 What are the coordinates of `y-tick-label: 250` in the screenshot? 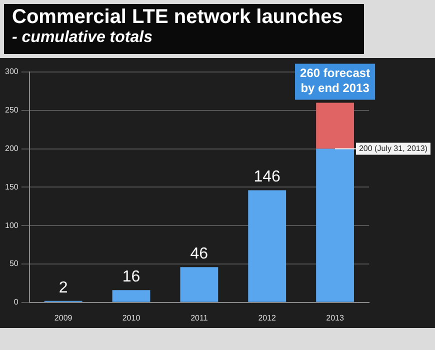 It's located at (11, 110).